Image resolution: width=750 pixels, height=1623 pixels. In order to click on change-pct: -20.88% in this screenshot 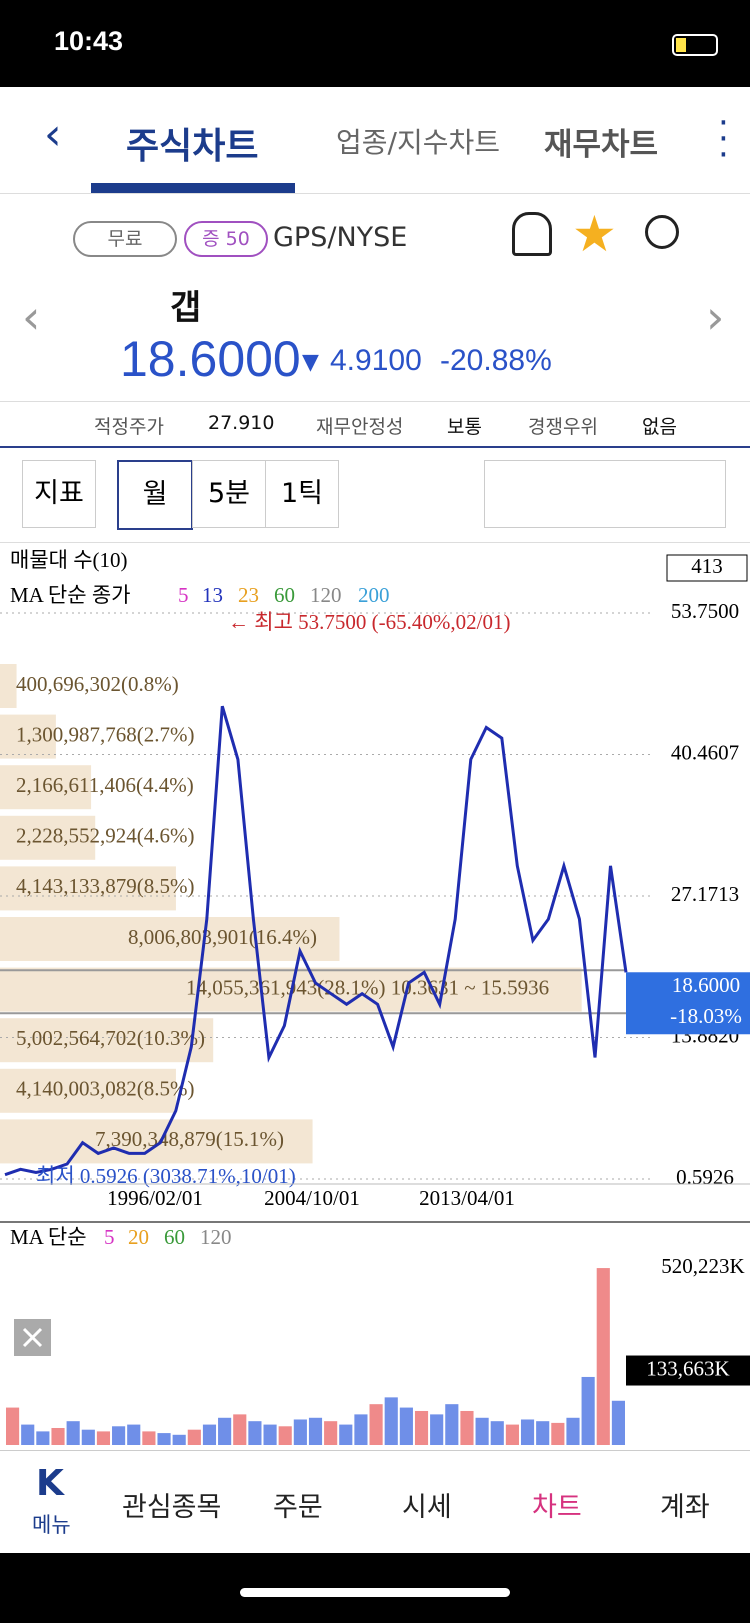, I will do `click(496, 360)`.